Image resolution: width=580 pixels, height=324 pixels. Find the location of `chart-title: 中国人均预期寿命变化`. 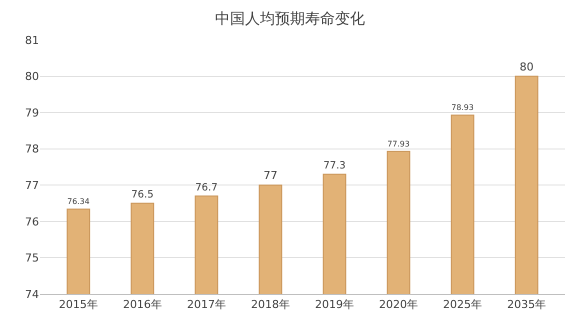

chart-title: 中国人均预期寿命变化 is located at coordinates (290, 18).